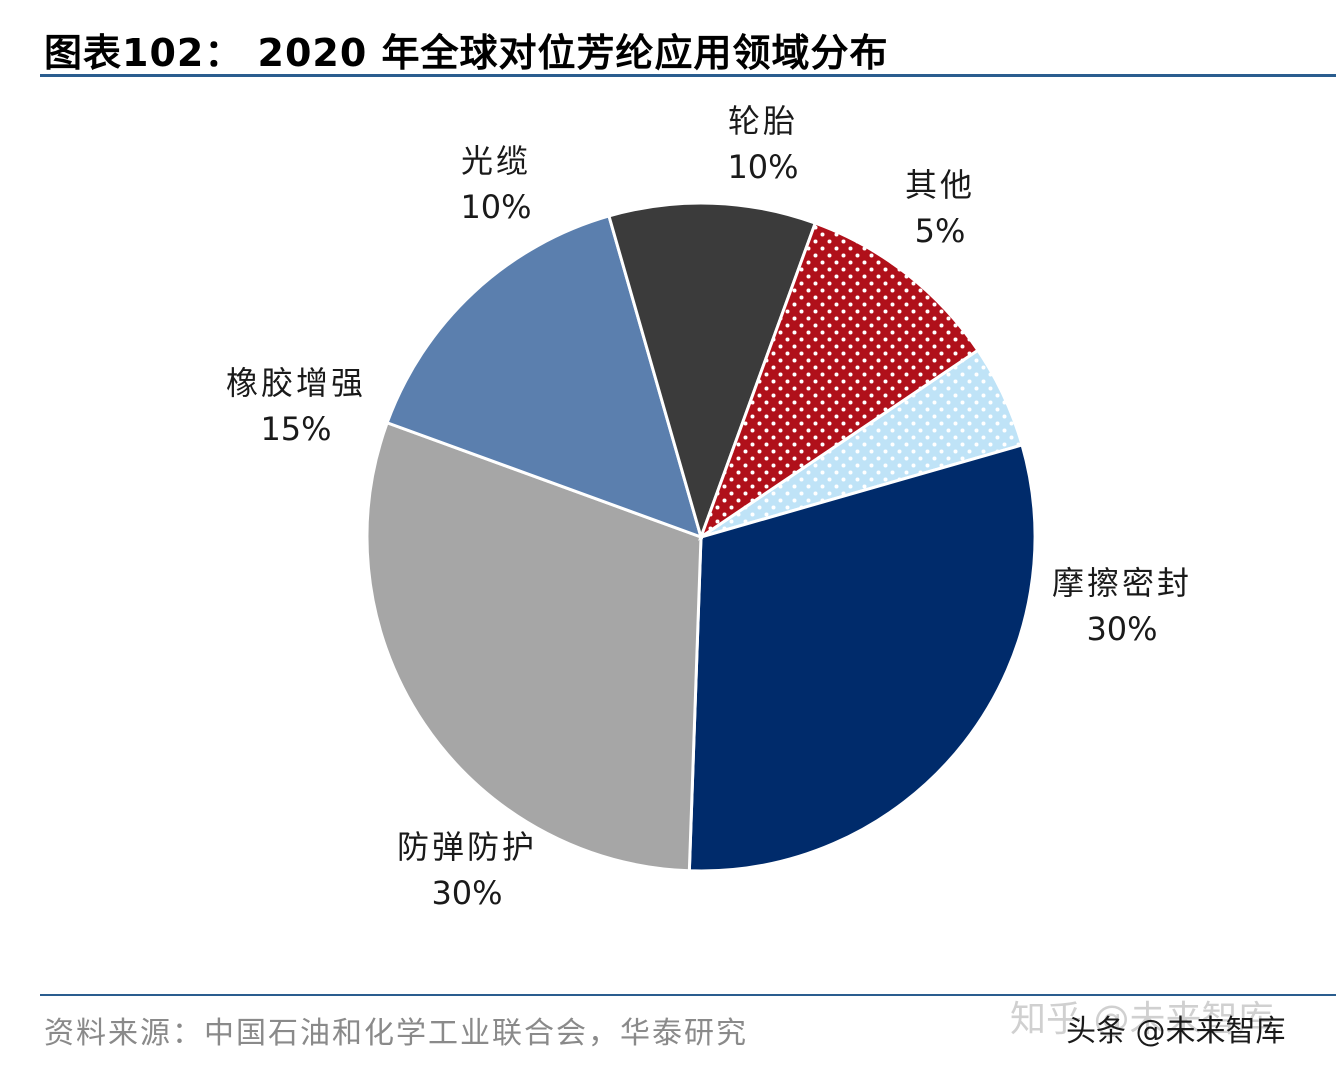 The height and width of the screenshot is (1066, 1338). I want to click on slice-label-2: 防弹防护, so click(467, 847).